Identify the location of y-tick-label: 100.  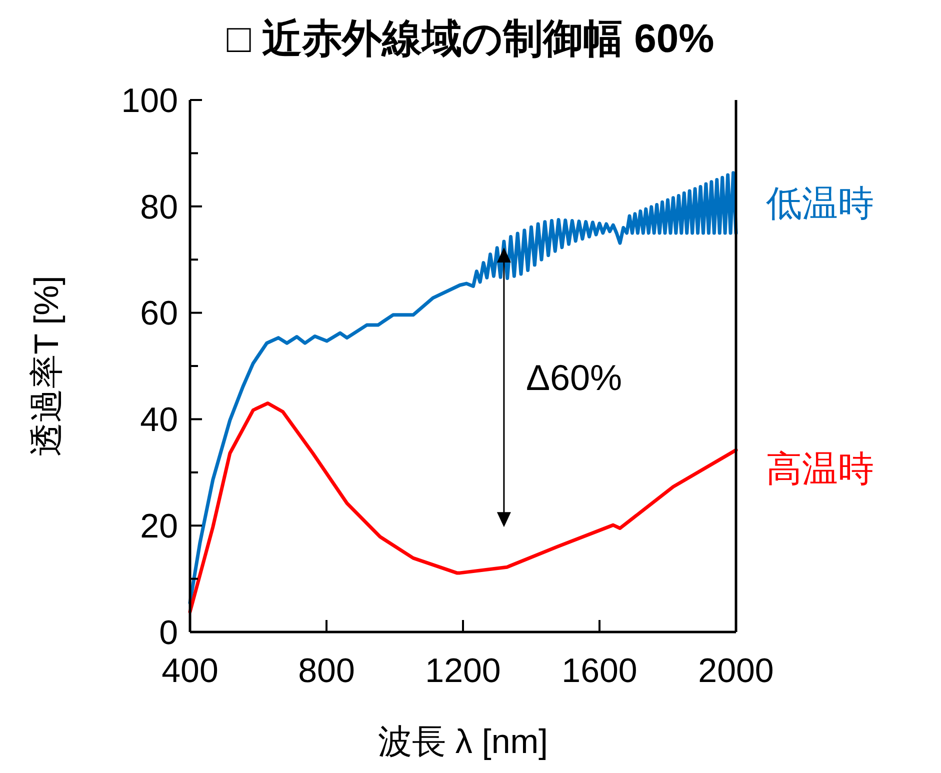
(149, 101).